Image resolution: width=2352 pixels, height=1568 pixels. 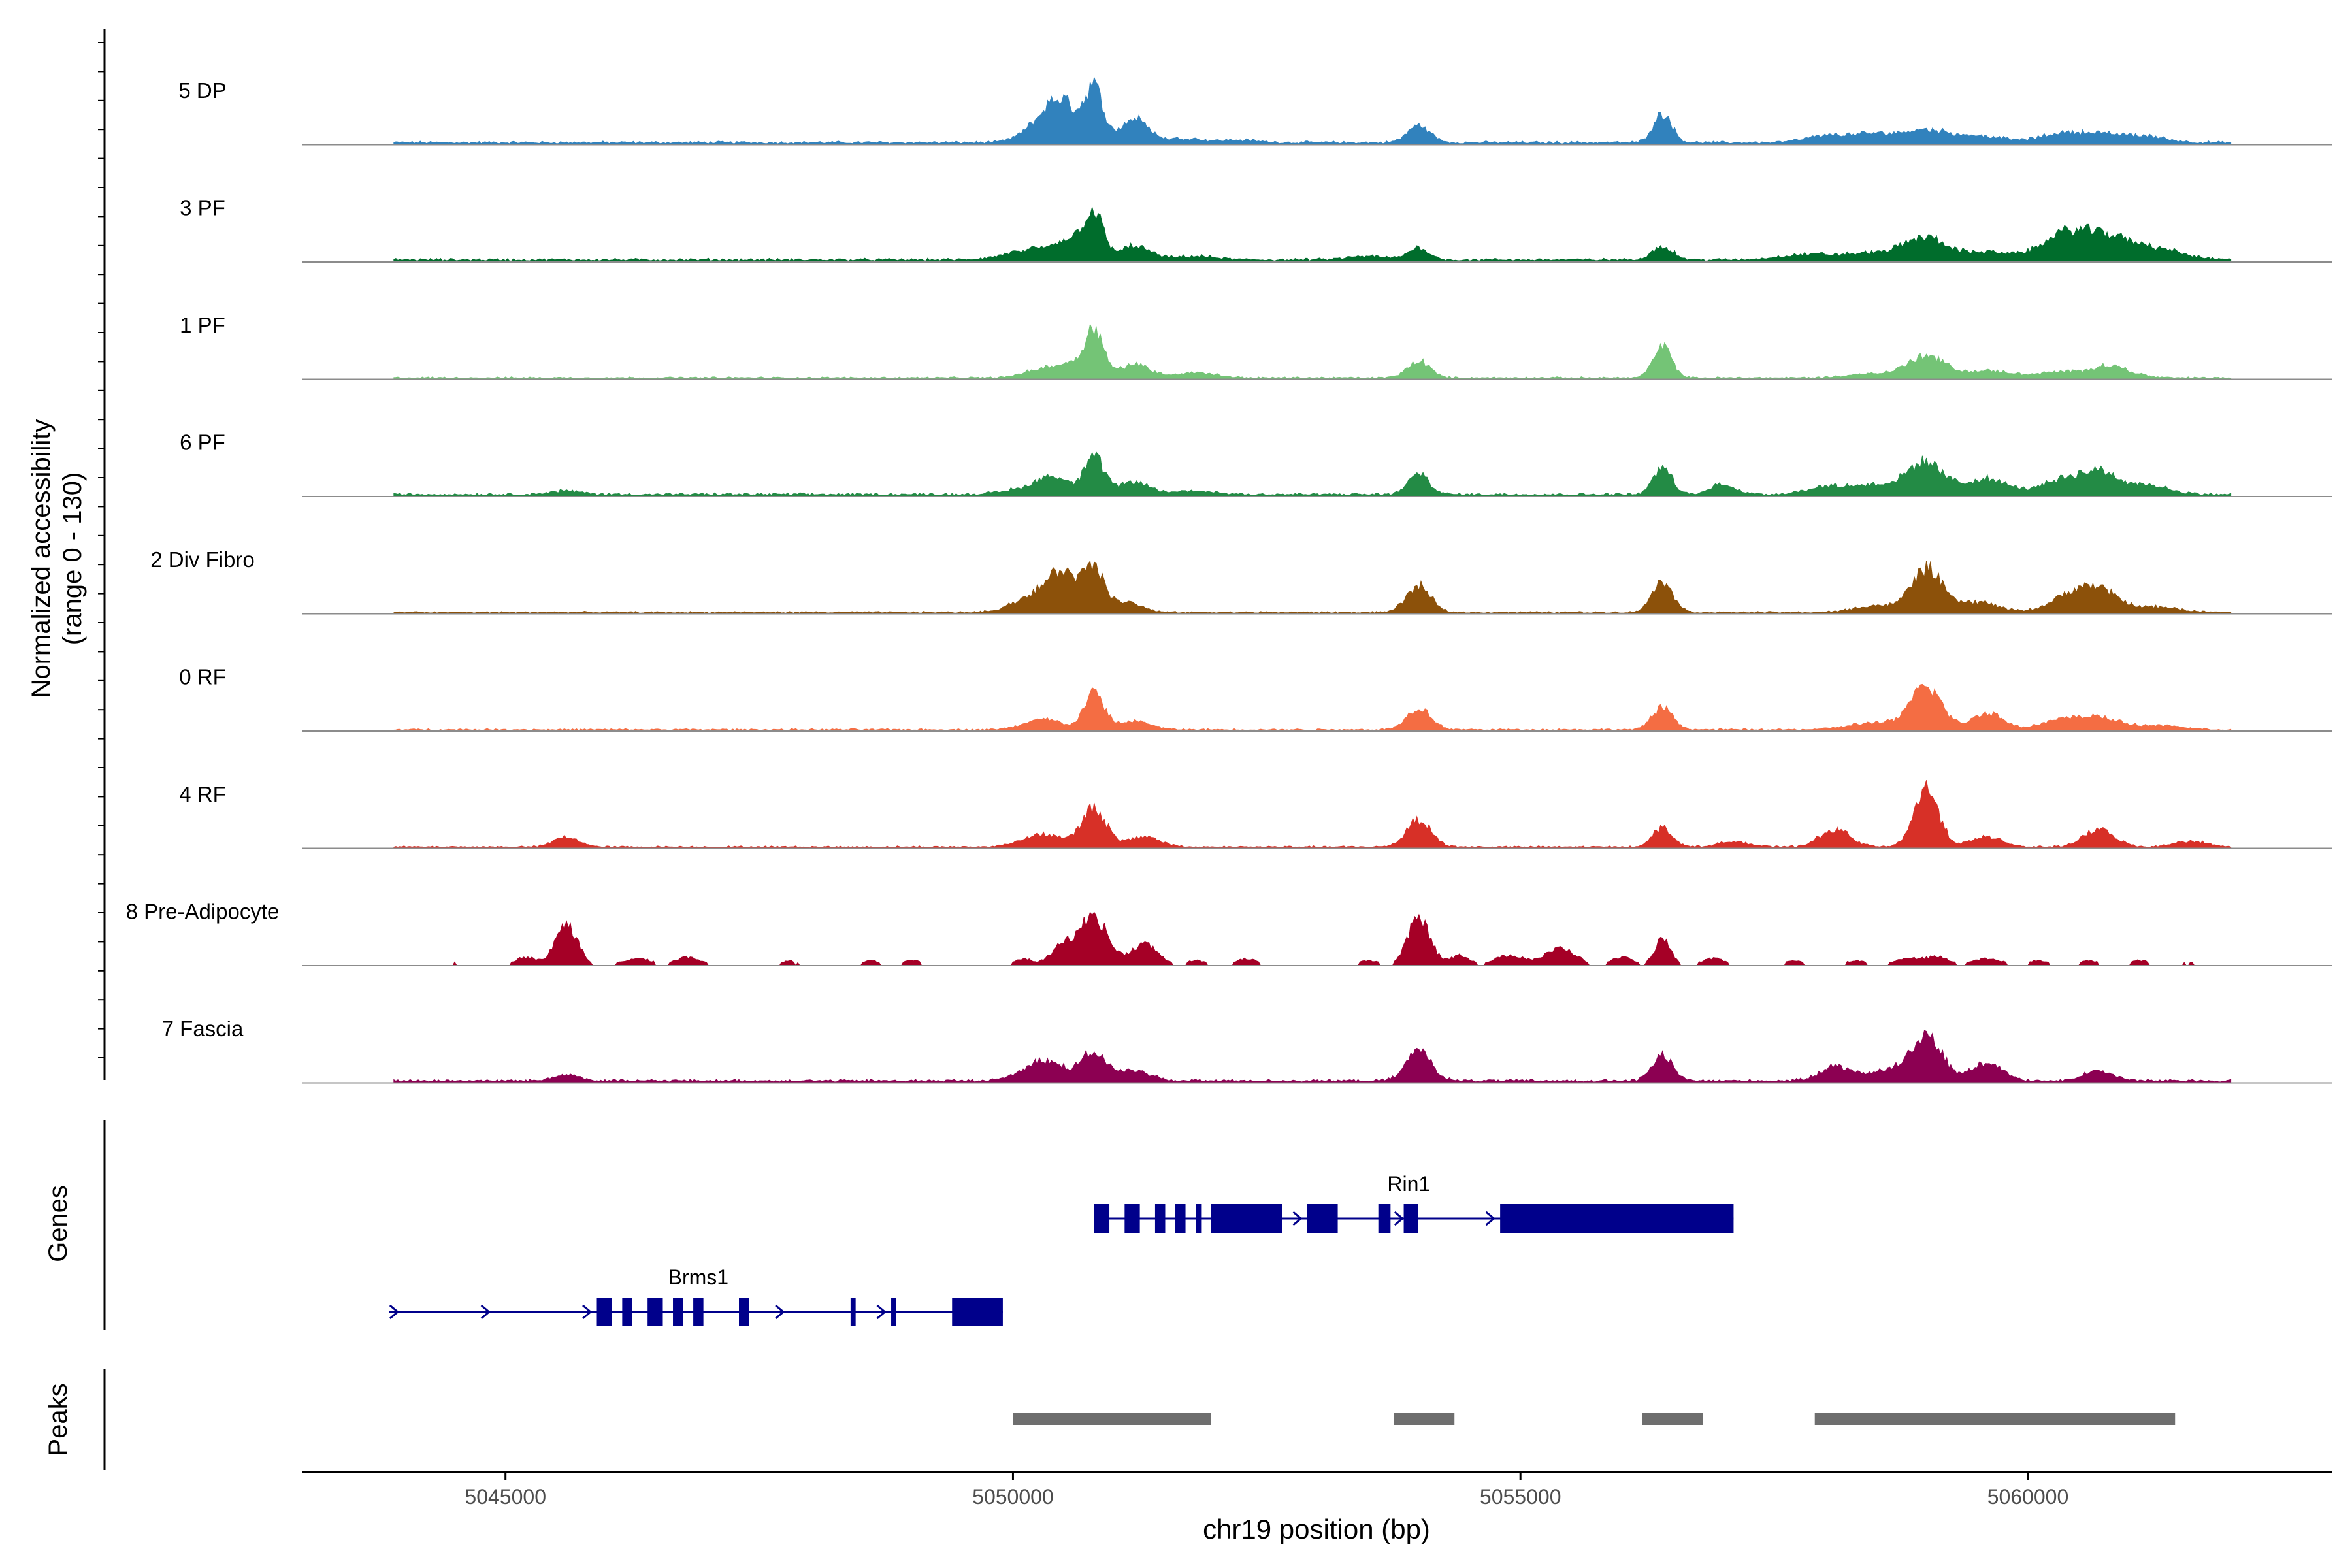 I want to click on gene-rin1: Rin1, so click(x=1414, y=1202).